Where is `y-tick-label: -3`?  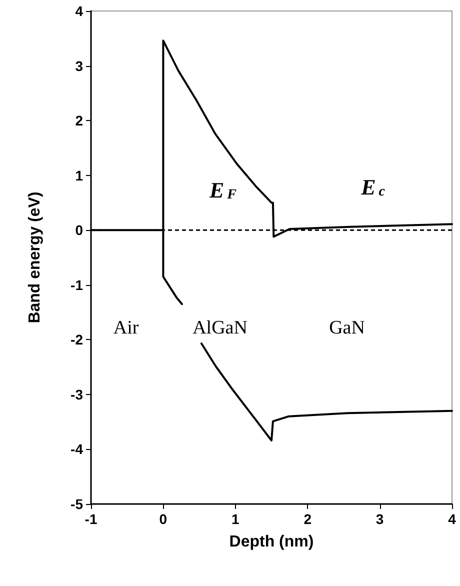
y-tick-label: -3 is located at coordinates (77, 394).